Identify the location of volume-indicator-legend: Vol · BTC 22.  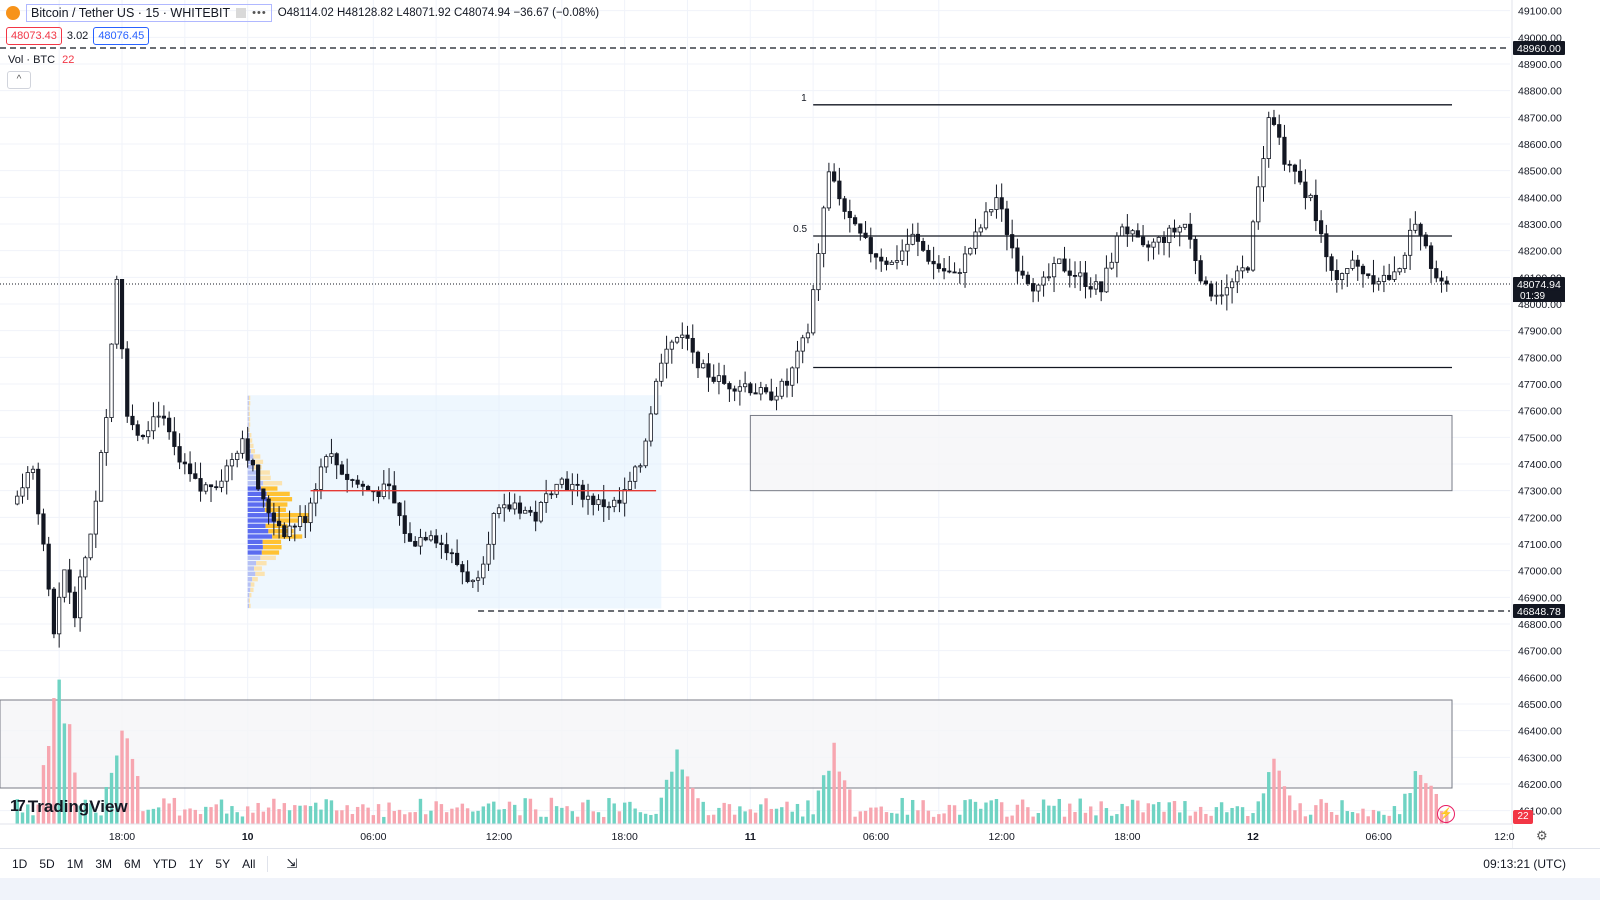
(41, 60).